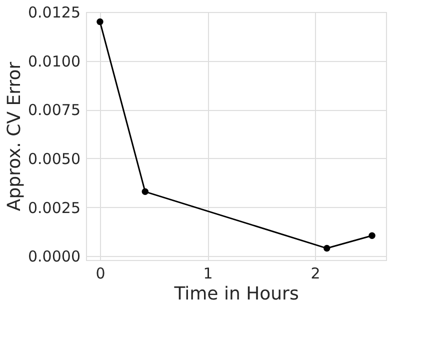 The width and height of the screenshot is (423, 338). Describe the element at coordinates (54, 13) in the screenshot. I see `y-tick-label: 0.0125` at that location.